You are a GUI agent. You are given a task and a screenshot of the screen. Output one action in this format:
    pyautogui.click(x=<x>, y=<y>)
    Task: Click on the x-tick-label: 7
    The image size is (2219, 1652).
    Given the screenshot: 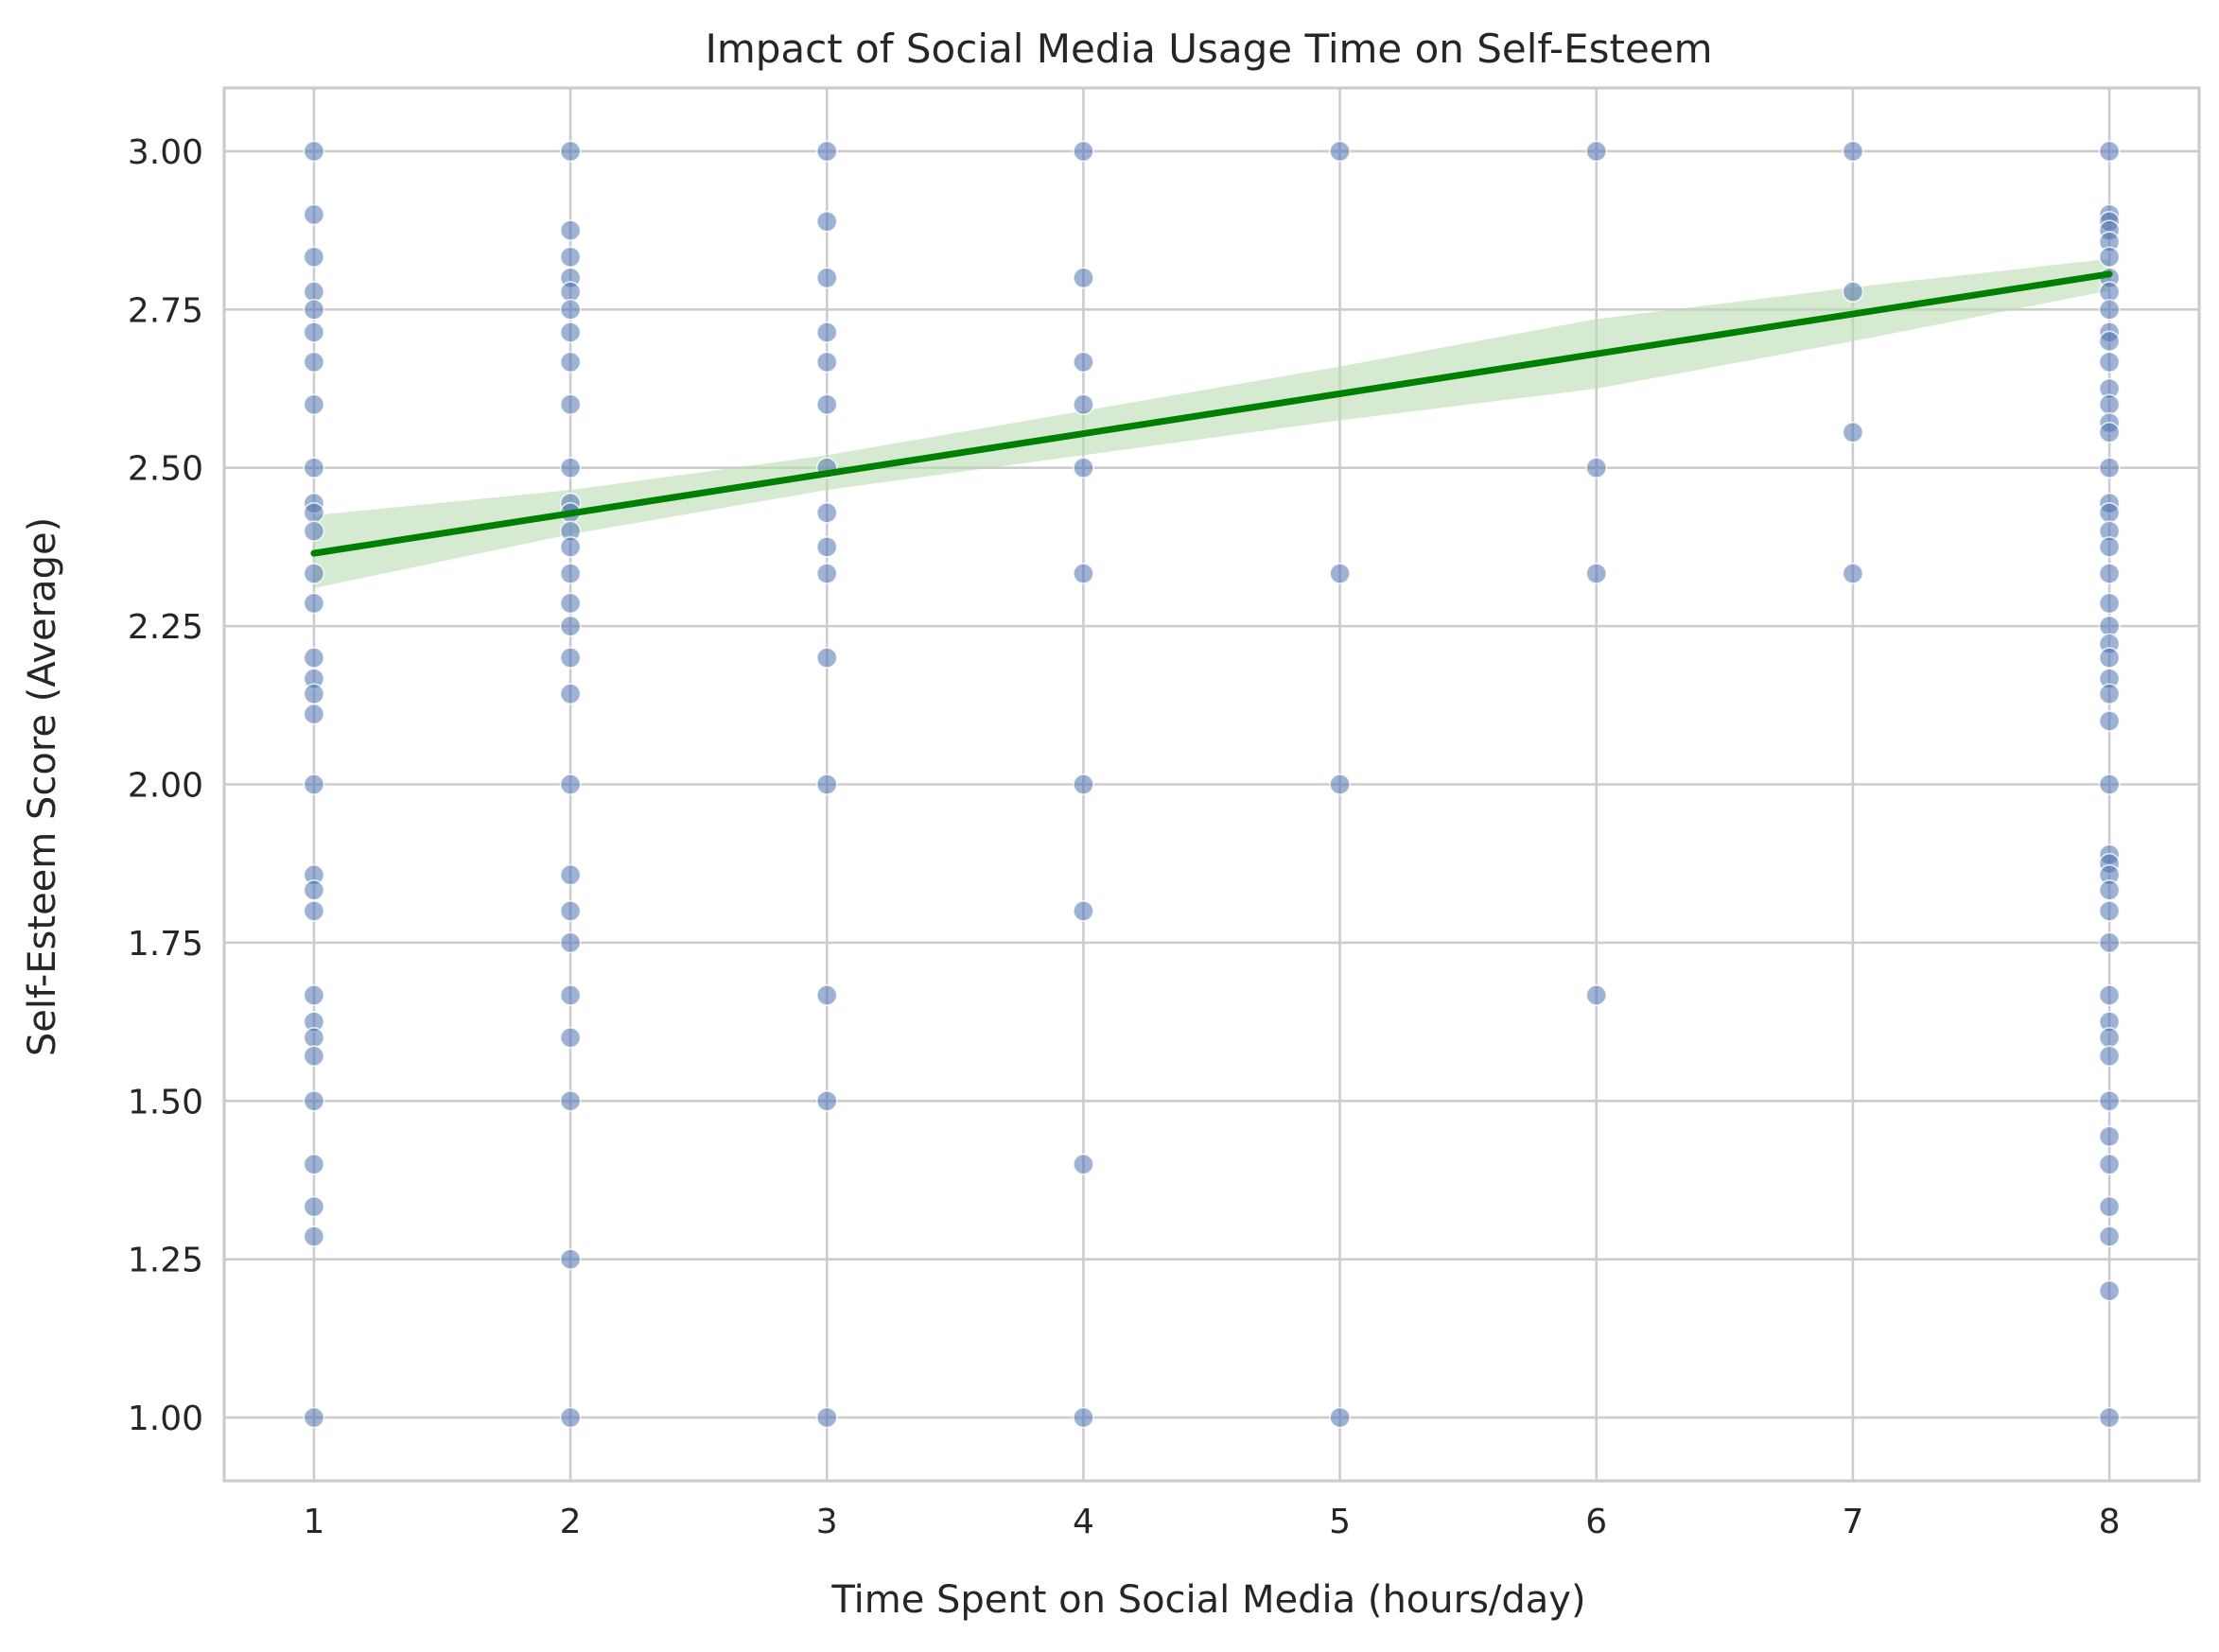 What is the action you would take?
    pyautogui.click(x=1853, y=1522)
    